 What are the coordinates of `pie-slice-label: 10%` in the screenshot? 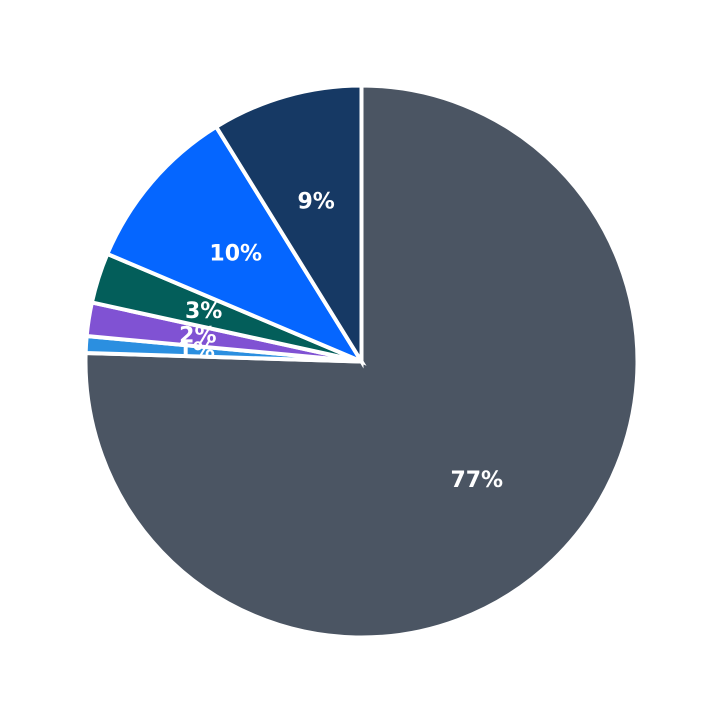 It's located at (235, 253).